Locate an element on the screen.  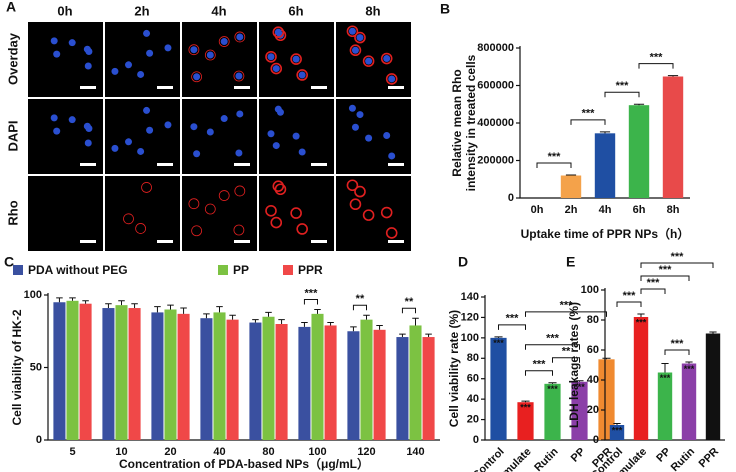
panel-label: C is located at coordinates (9, 262).